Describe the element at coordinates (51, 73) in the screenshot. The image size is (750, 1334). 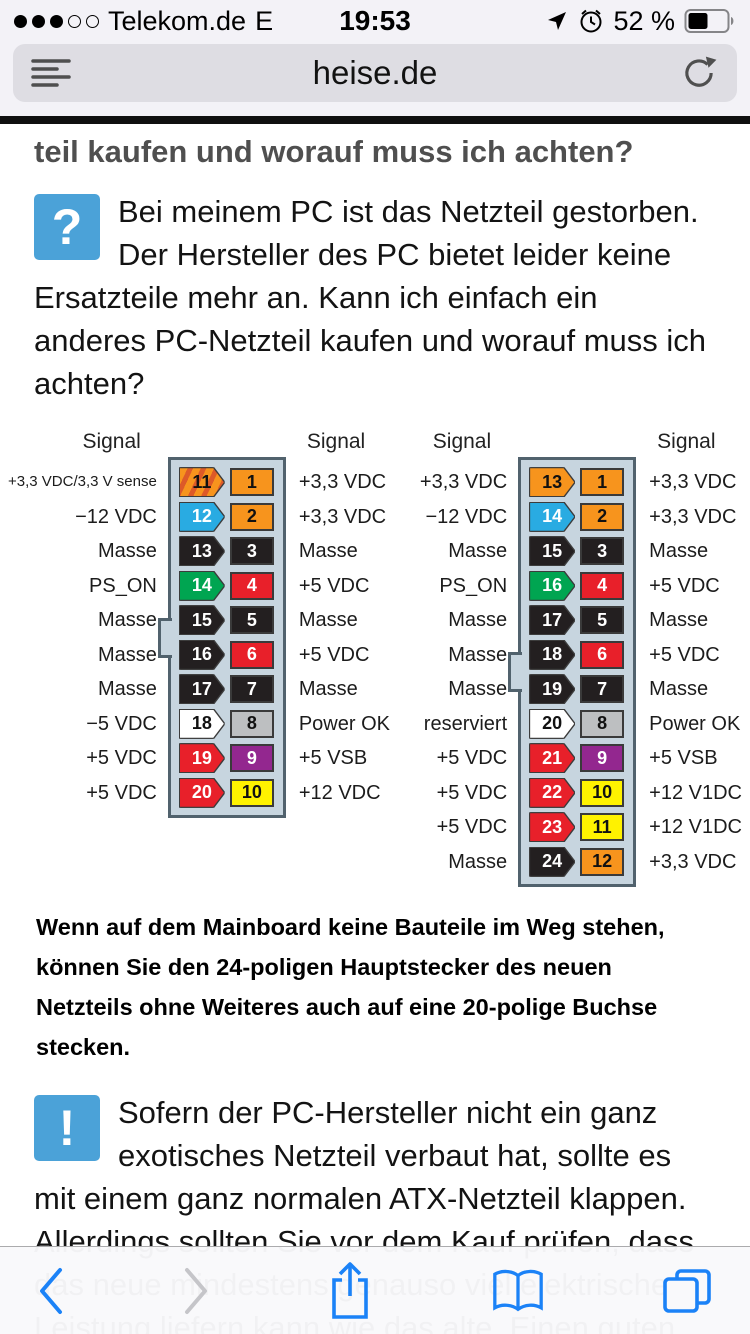
I see `reader-icon` at that location.